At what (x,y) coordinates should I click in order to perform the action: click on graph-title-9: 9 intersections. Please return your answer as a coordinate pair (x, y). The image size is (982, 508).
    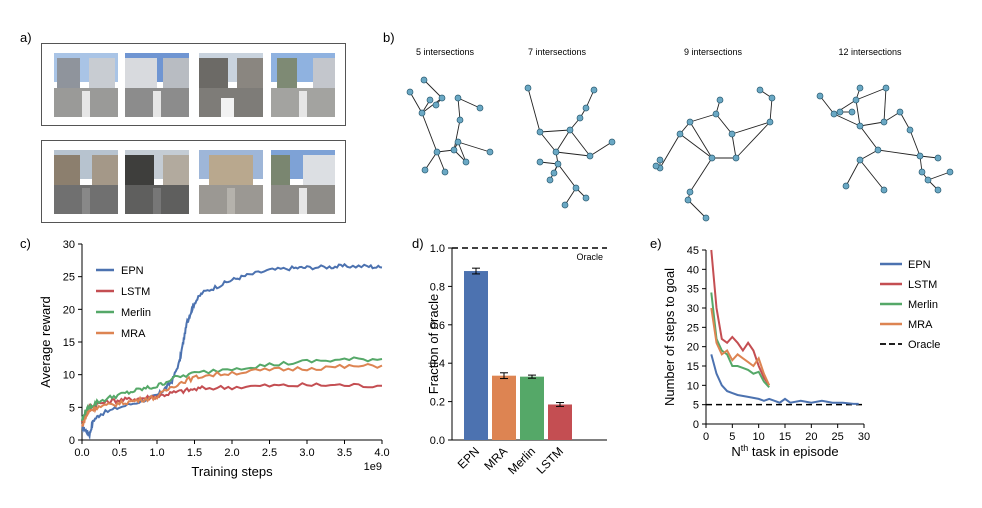
    Looking at the image, I should click on (713, 52).